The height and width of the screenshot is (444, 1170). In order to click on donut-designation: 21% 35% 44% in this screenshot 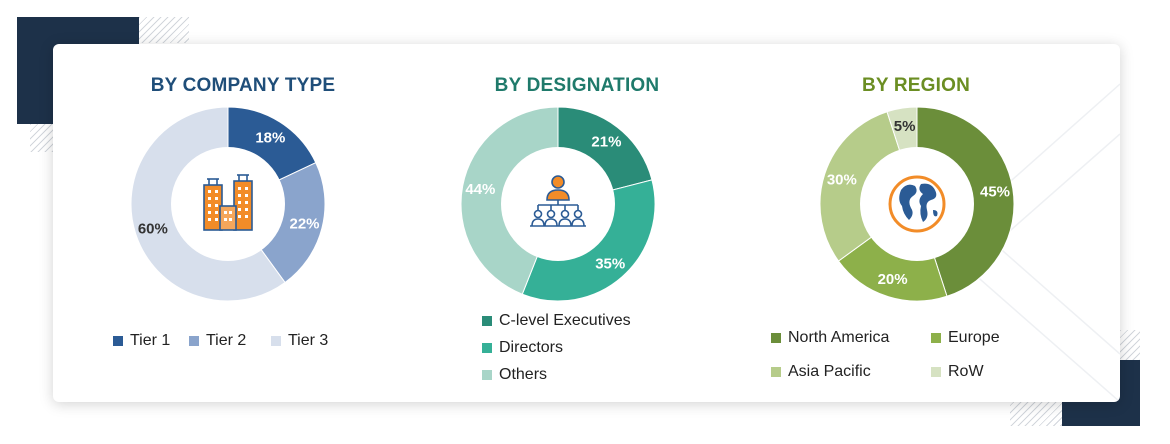, I will do `click(558, 204)`.